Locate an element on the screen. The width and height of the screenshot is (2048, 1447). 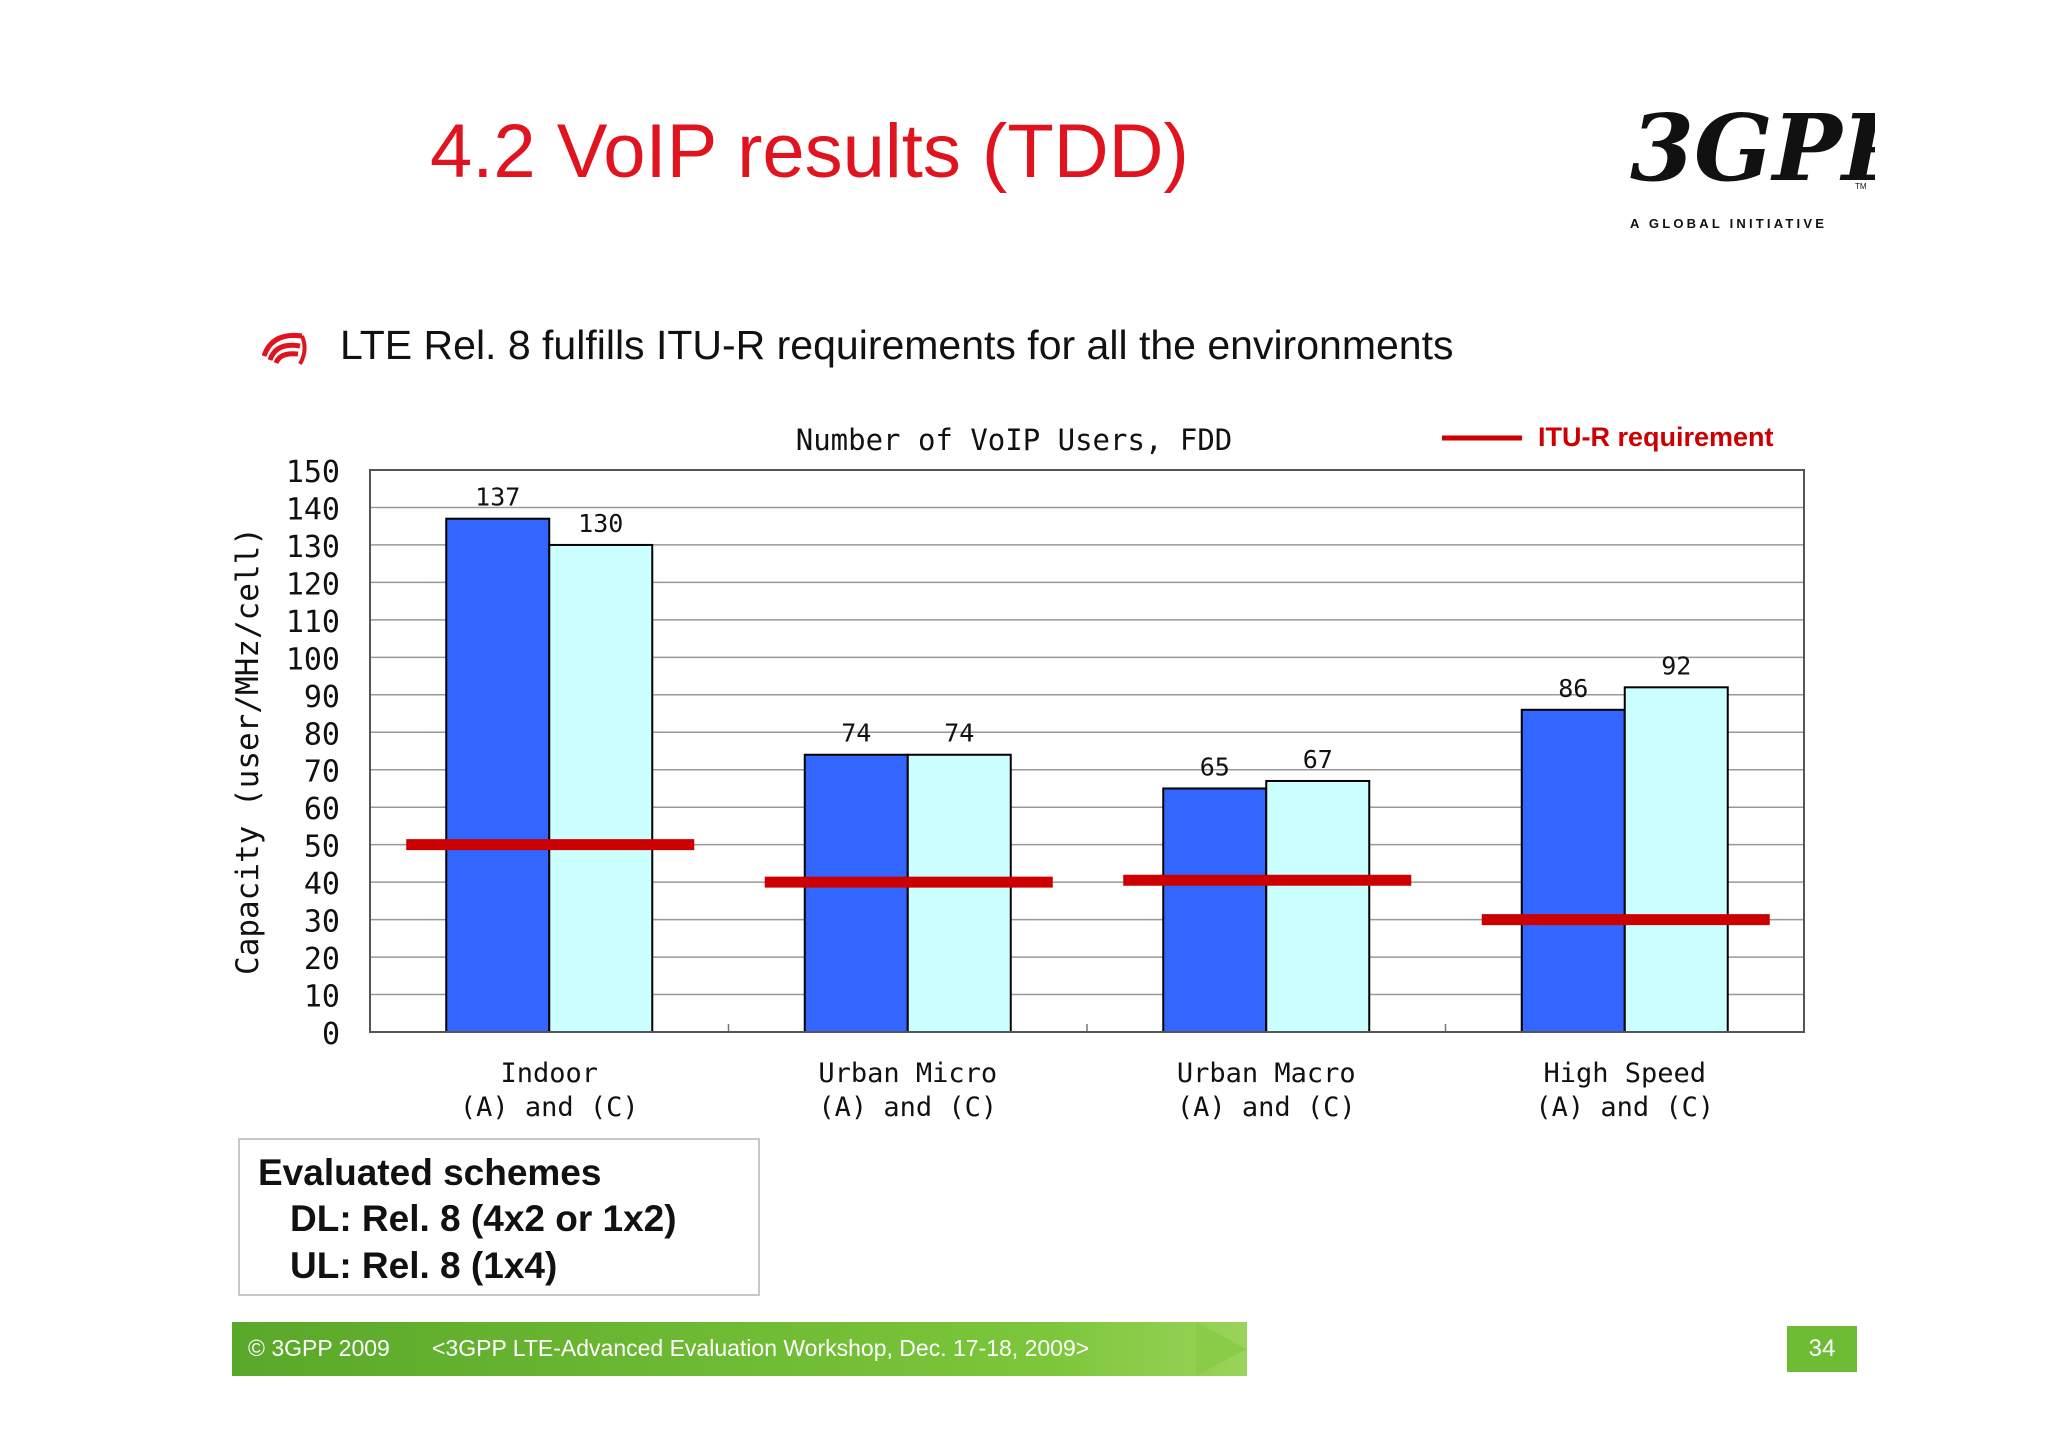
bar-value-label: 65 is located at coordinates (1215, 766).